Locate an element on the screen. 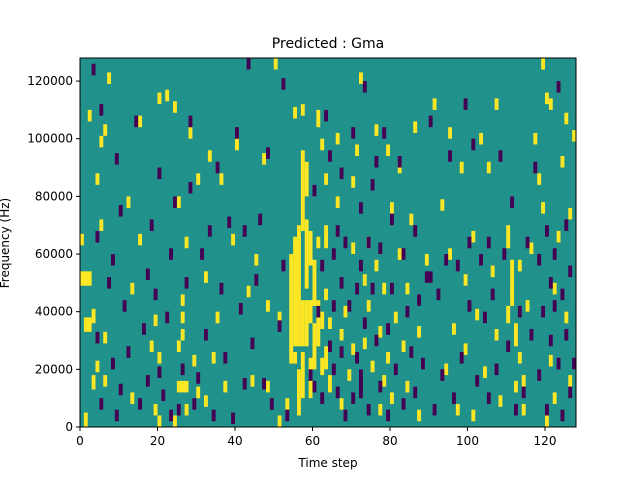 The height and width of the screenshot is (484, 640). x-tick-label: 80 is located at coordinates (389, 441).